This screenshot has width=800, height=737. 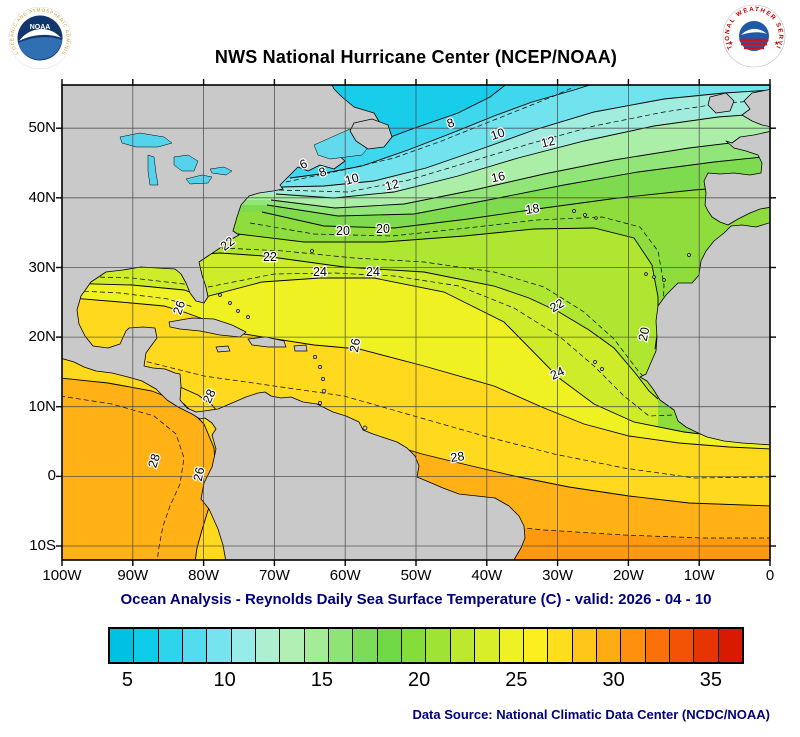 I want to click on lat-tick-label: 10N, so click(x=42, y=406).